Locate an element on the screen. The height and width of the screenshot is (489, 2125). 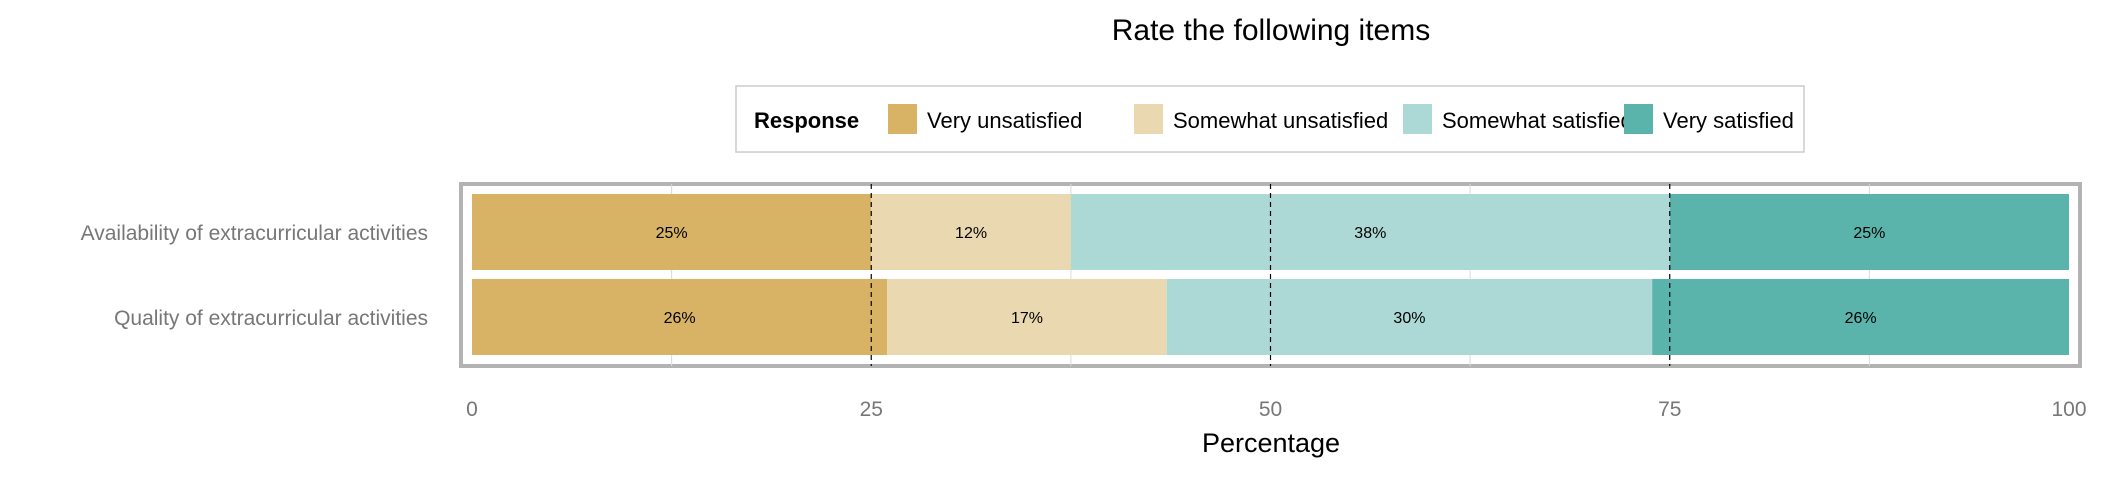
data-label: 12% is located at coordinates (971, 233).